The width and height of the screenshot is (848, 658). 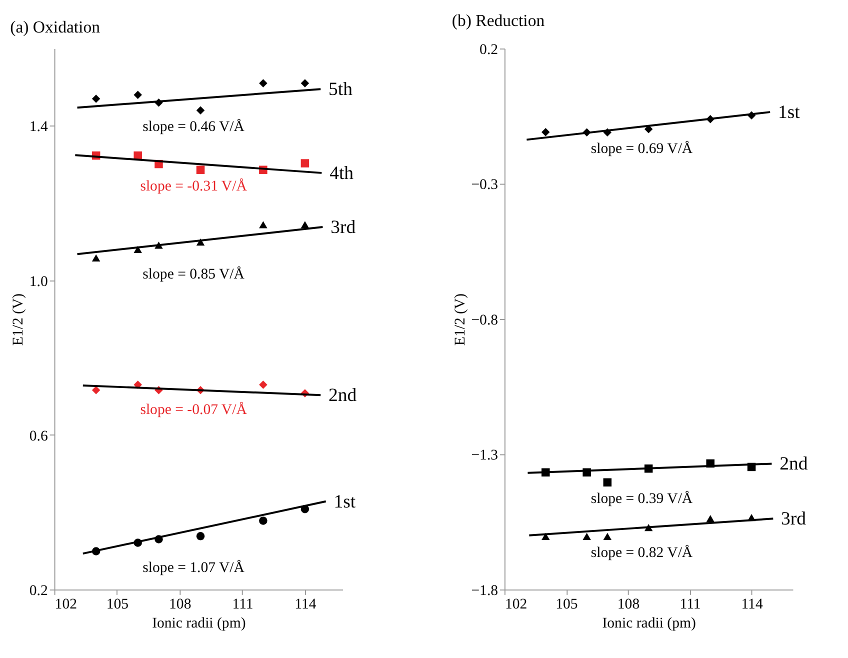 What do you see at coordinates (55, 27) in the screenshot?
I see `chart-title: (a) Oxidation` at bounding box center [55, 27].